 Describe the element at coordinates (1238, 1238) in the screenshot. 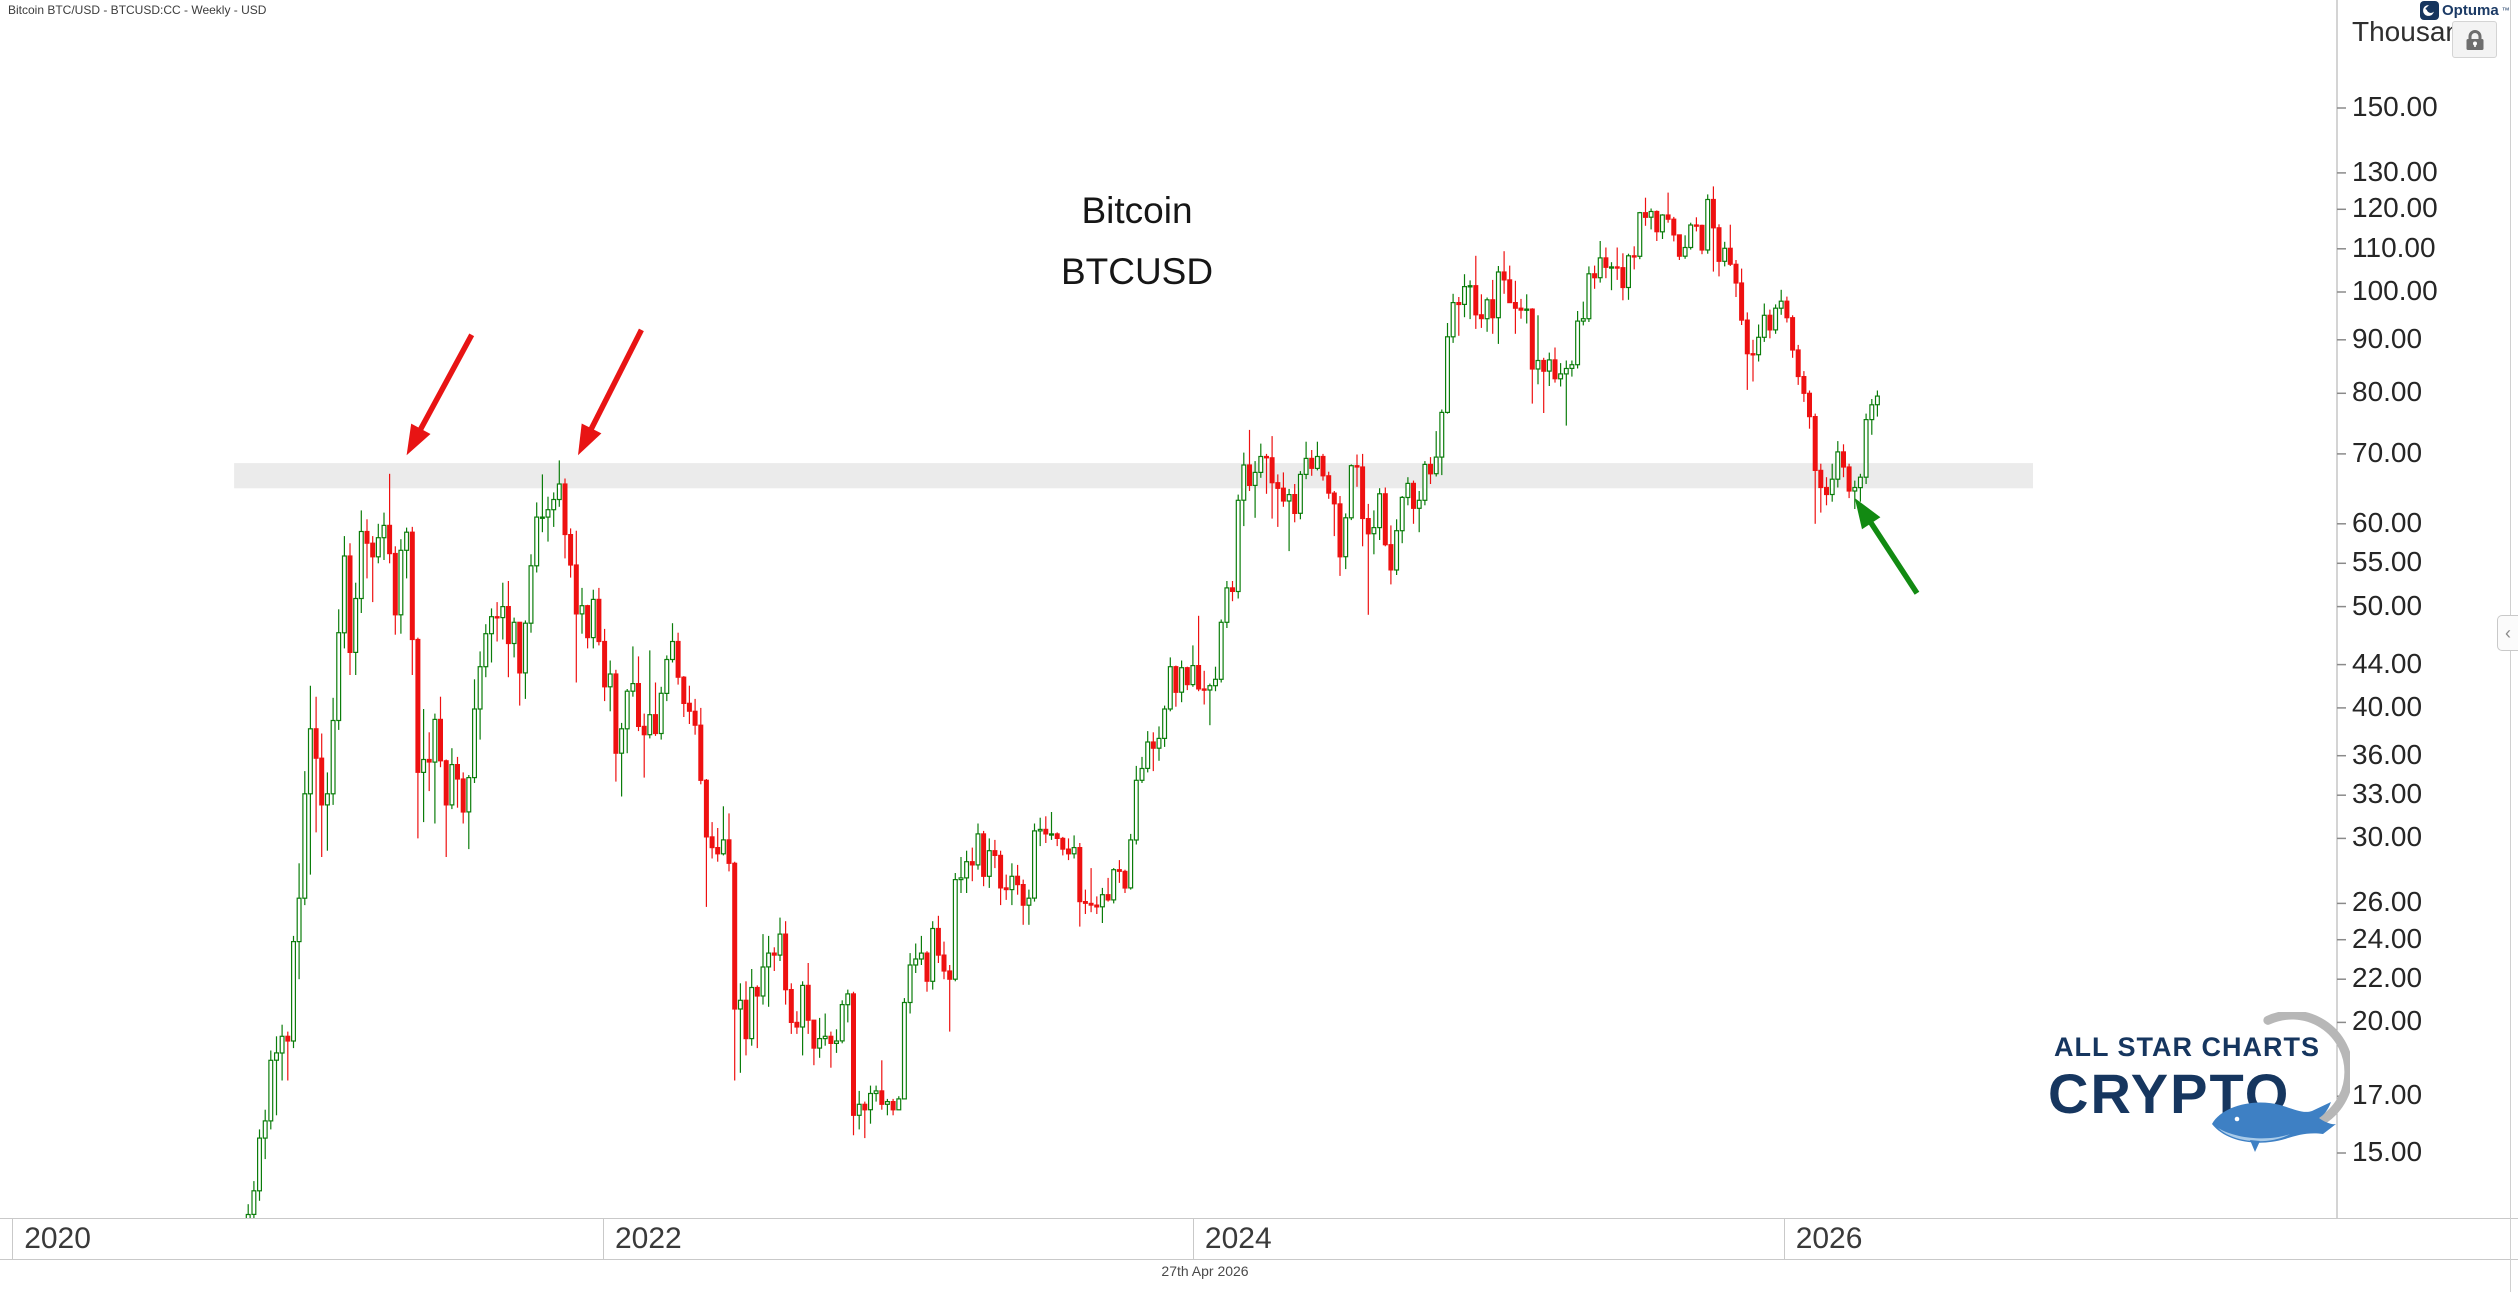

I see `year-label-2024: 2024` at that location.